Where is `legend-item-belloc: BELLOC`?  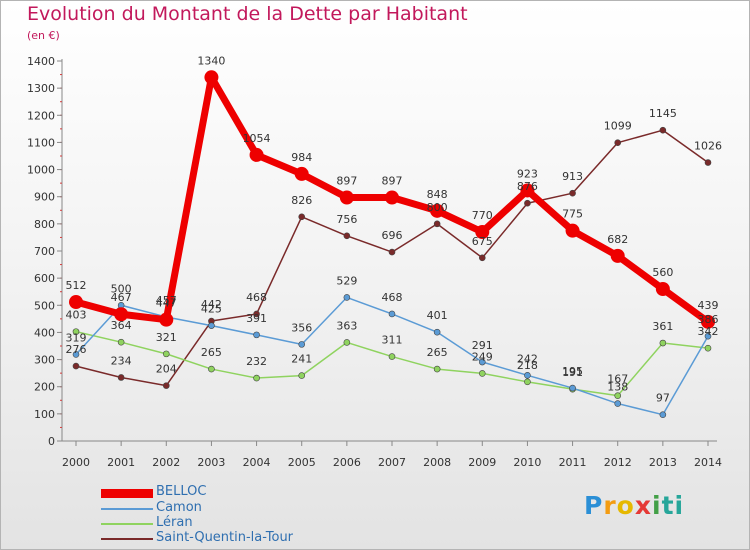
legend-item-belloc: BELLOC is located at coordinates (216, 492).